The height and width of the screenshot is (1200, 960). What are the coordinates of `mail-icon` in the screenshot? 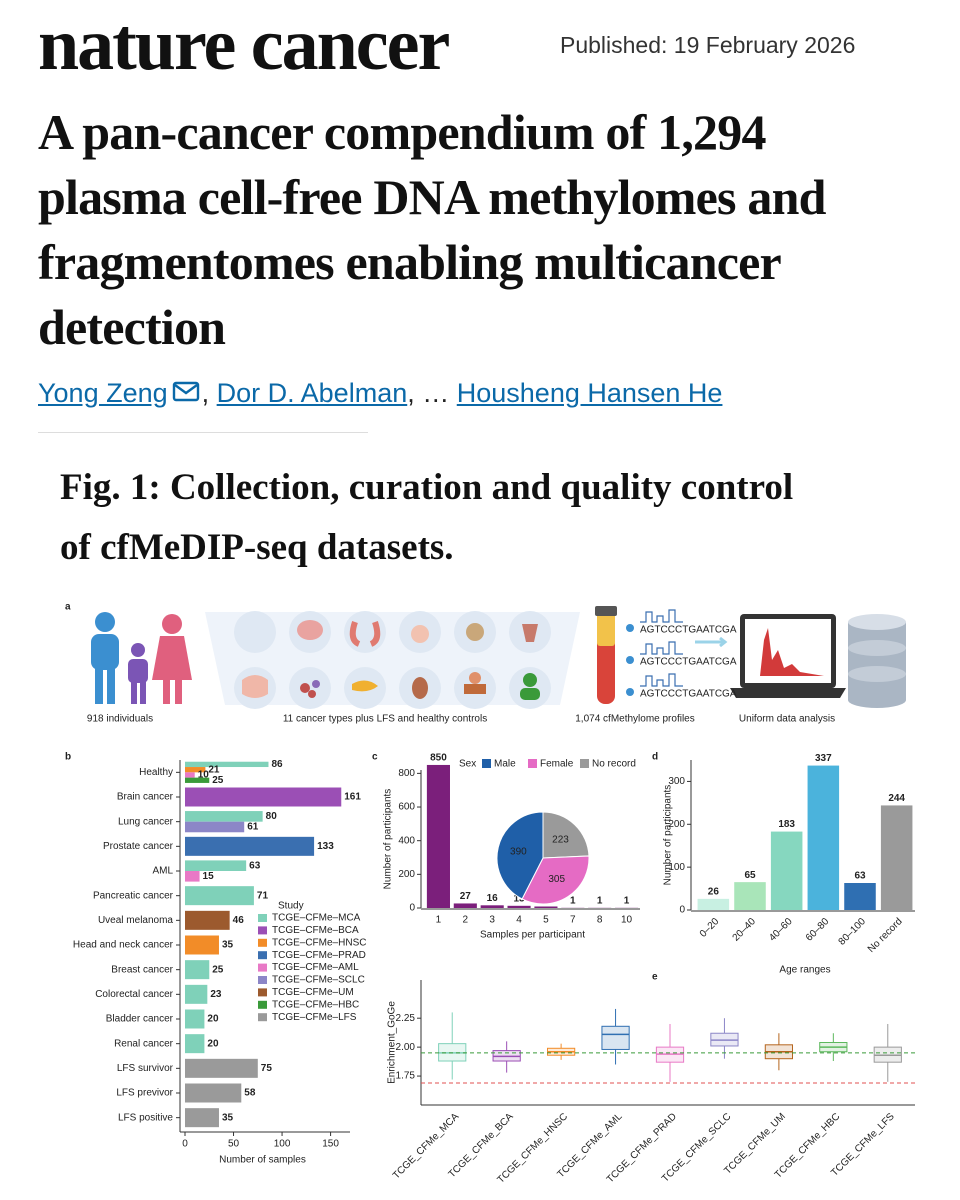 It's located at (187, 392).